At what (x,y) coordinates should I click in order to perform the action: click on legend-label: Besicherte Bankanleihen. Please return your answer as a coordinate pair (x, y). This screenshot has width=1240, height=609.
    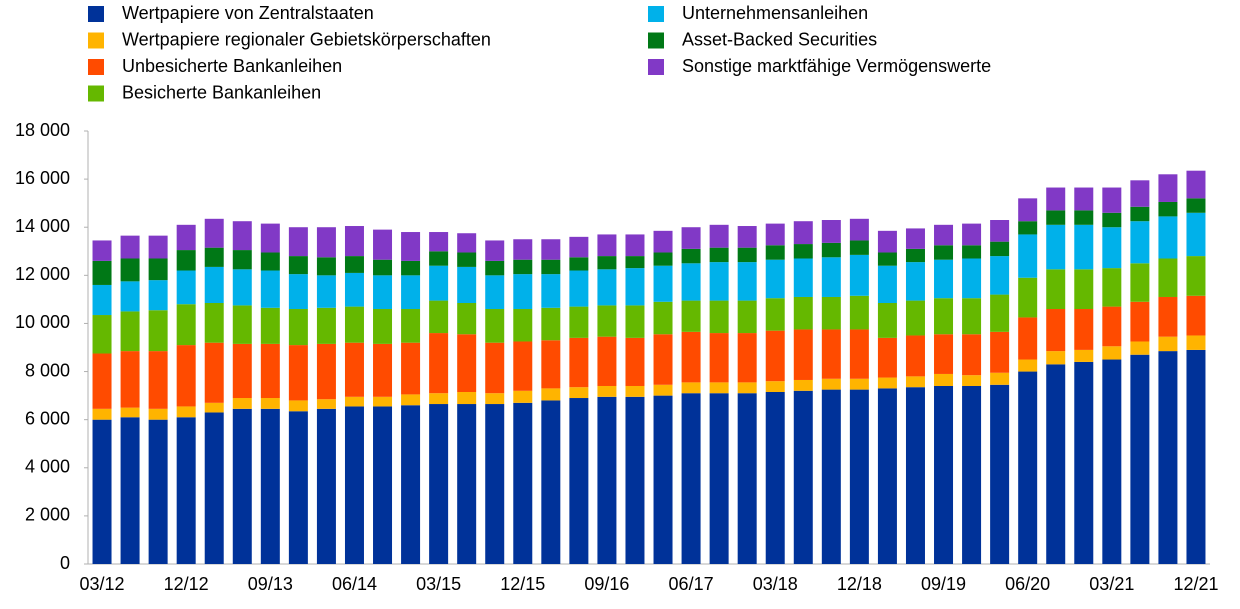
    Looking at the image, I should click on (221, 92).